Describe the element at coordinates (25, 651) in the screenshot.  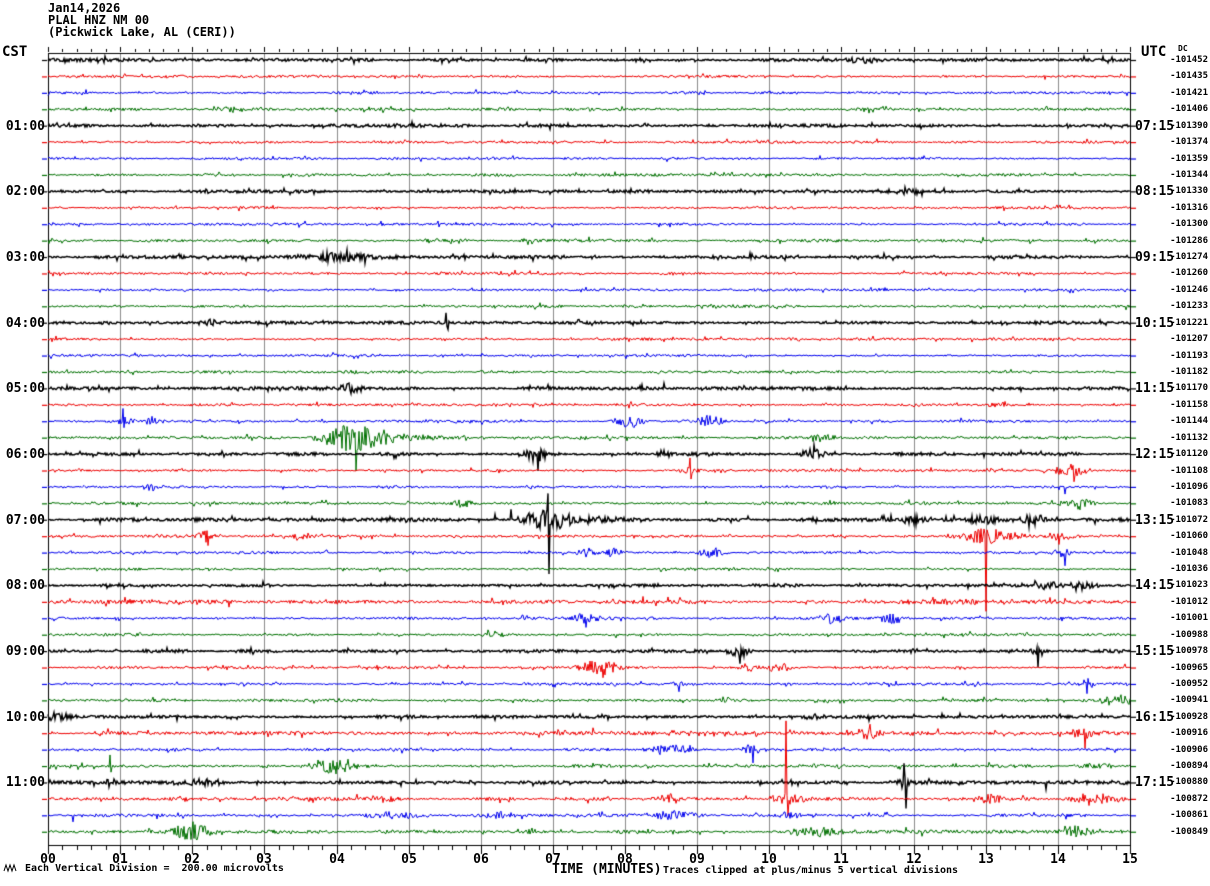
I see `cst-hour-label: 09:00` at that location.